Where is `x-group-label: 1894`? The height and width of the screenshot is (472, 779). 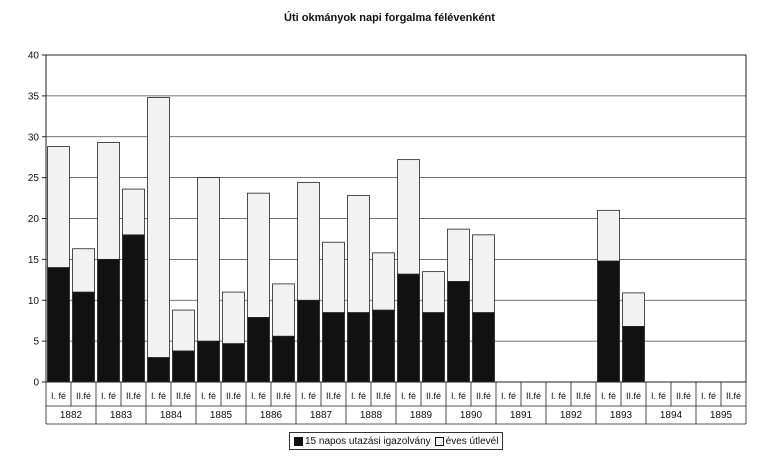
x-group-label: 1894 is located at coordinates (671, 415).